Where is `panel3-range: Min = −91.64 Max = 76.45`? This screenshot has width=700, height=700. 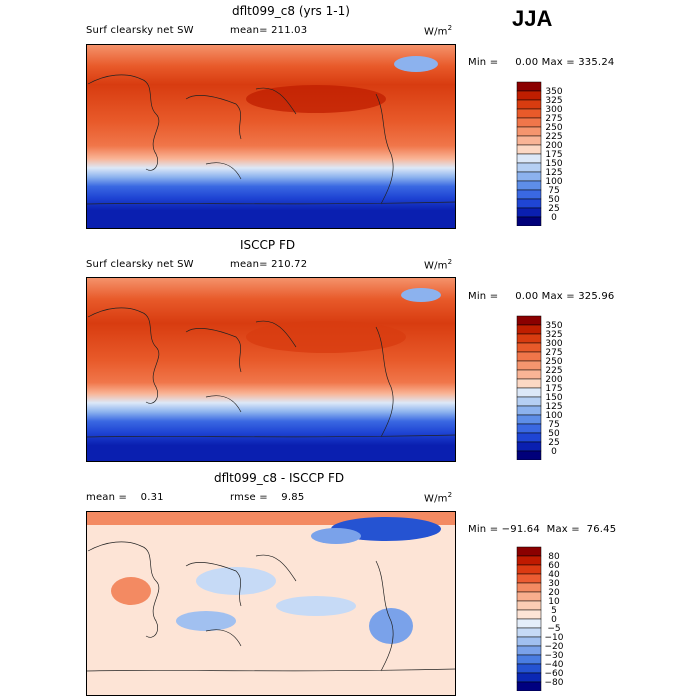 panel3-range: Min = −91.64 Max = 76.45 is located at coordinates (542, 529).